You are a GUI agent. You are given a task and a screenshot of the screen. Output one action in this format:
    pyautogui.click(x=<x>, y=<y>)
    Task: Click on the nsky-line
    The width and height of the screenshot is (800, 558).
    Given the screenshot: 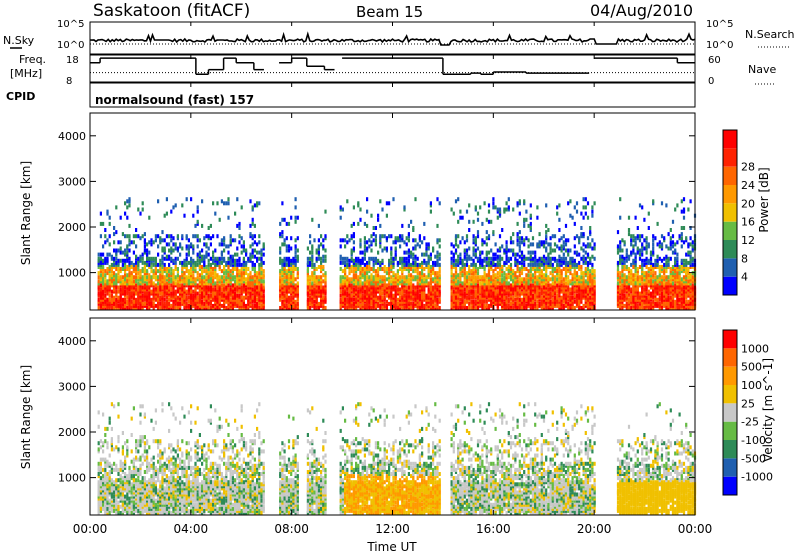 What is the action you would take?
    pyautogui.click(x=392, y=39)
    